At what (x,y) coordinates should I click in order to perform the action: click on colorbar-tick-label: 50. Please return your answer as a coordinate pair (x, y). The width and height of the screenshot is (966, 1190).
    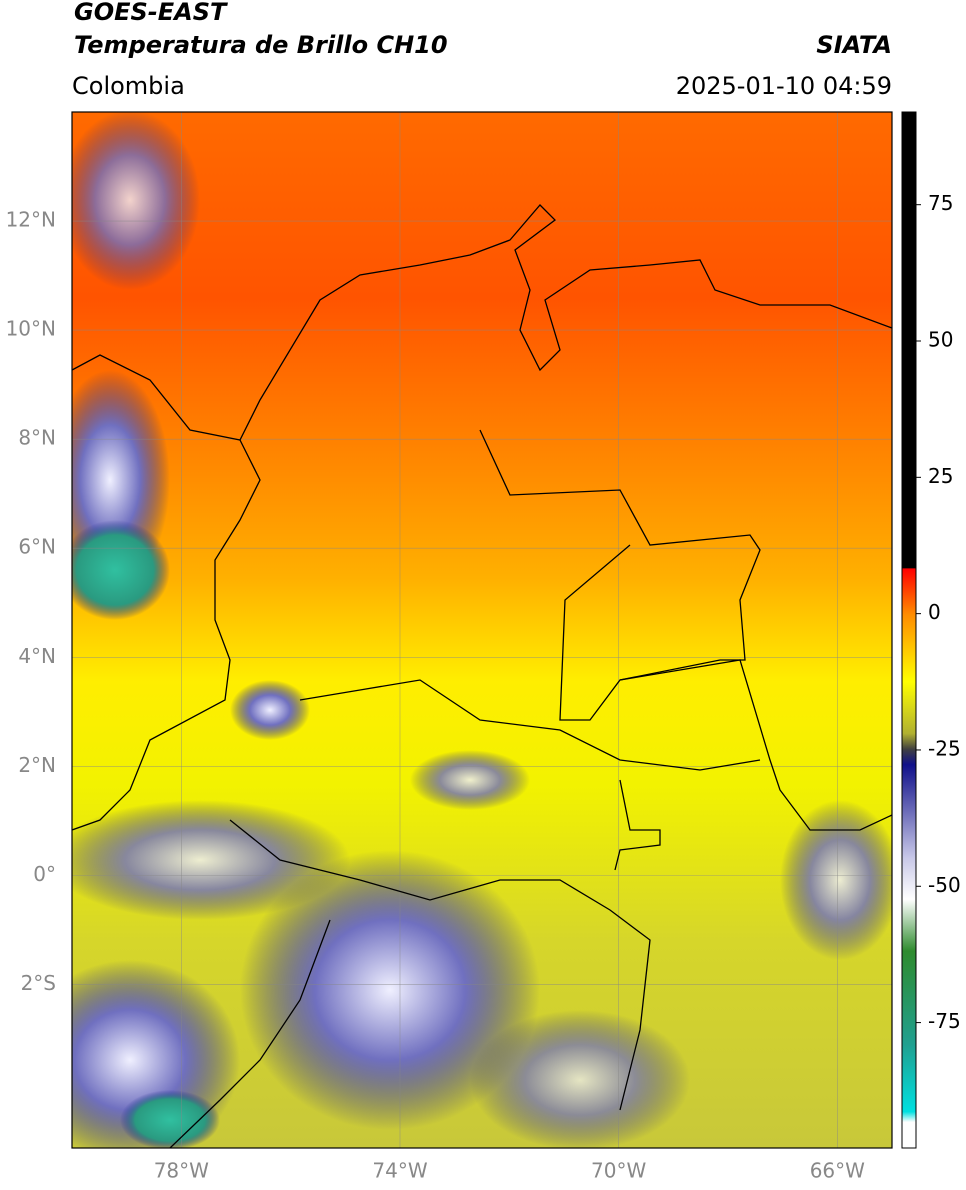
    Looking at the image, I should click on (940, 340).